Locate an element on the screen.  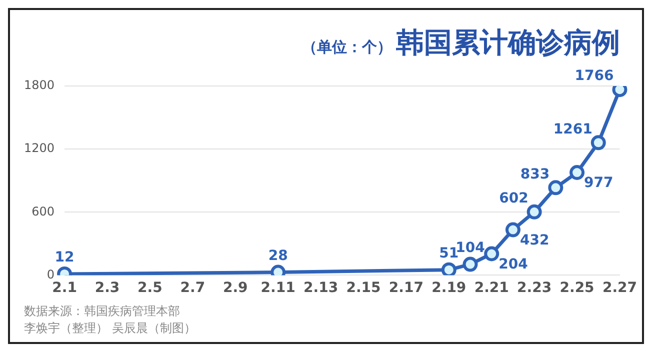
source-note: 数据来源：韩国疾病管理本部 is located at coordinates (102, 311).